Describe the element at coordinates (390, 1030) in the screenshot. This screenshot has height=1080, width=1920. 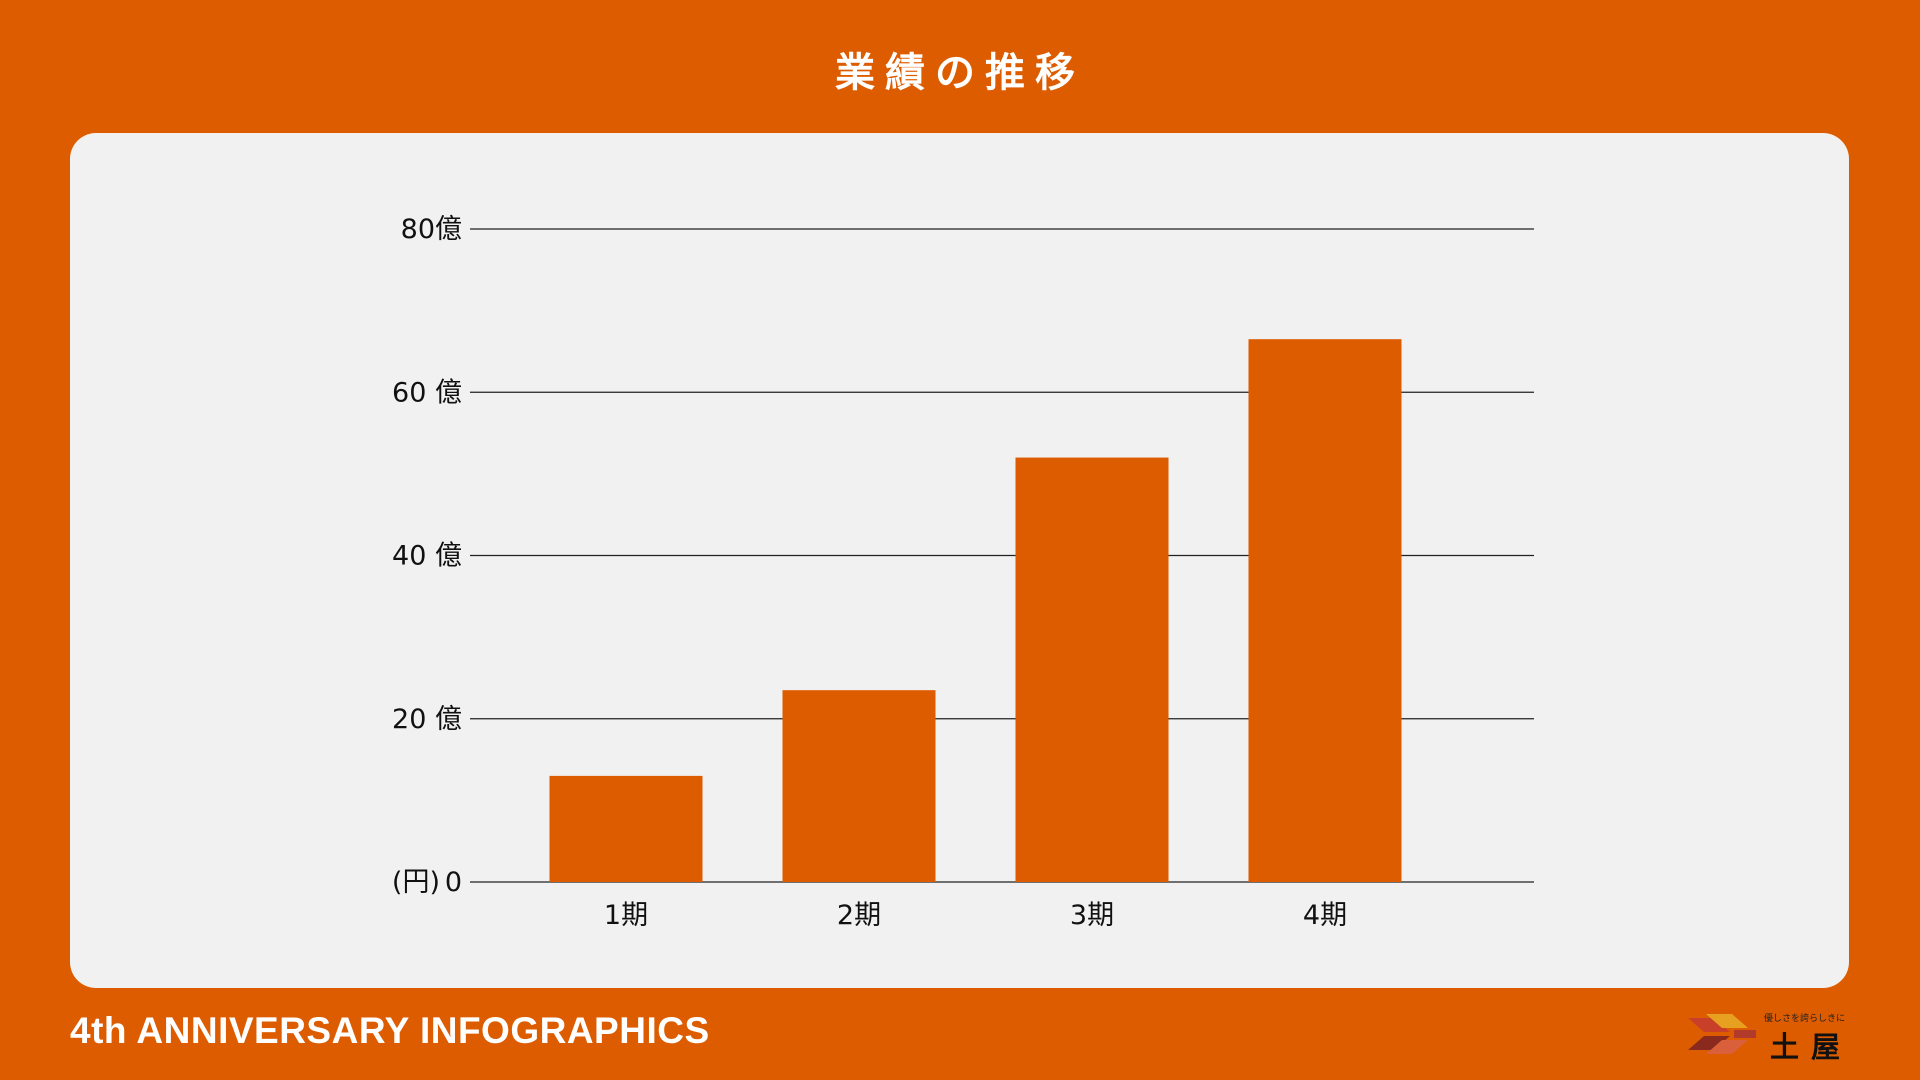
I see `footer-title: 4th ANNIVERSARY INFOGRAPHICS` at that location.